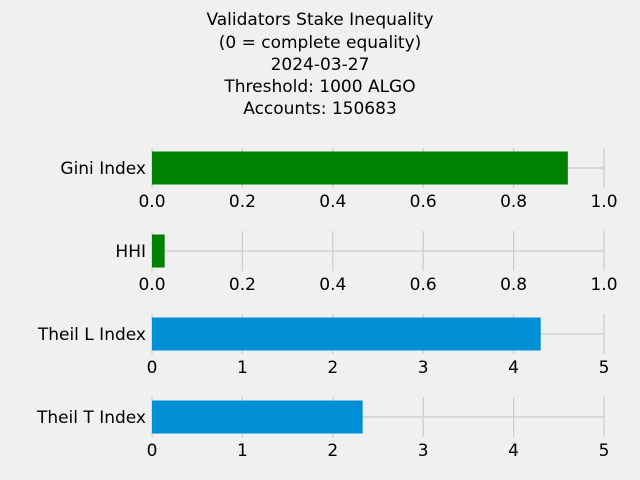 The height and width of the screenshot is (480, 640). I want to click on chart-title-line: Accounts: 150683, so click(320, 109).